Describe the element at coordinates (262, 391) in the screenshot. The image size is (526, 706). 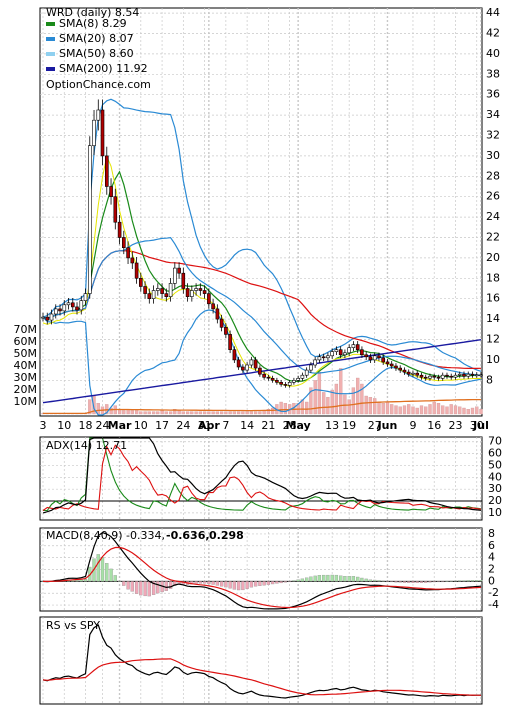
I see `volume-bars` at that location.